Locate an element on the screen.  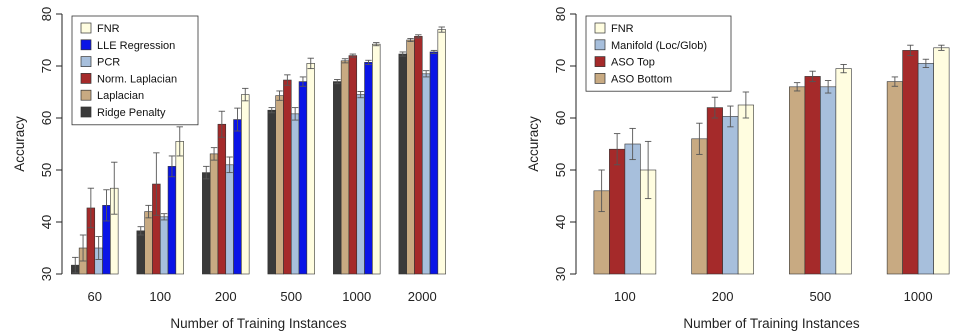
legend-label: Manifold (Loc/Glob) is located at coordinates (659, 46).